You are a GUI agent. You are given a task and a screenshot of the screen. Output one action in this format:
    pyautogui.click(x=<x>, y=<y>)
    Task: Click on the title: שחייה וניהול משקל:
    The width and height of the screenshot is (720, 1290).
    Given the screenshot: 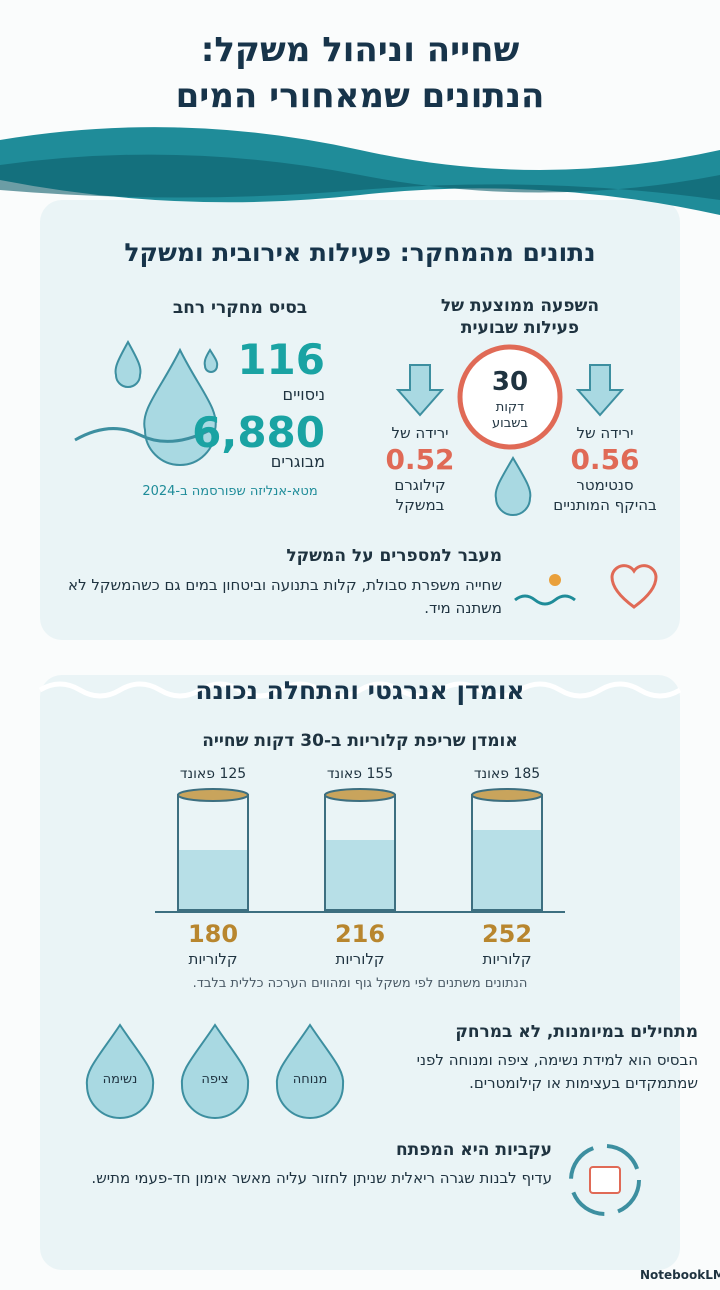 What is the action you would take?
    pyautogui.click(x=360, y=50)
    